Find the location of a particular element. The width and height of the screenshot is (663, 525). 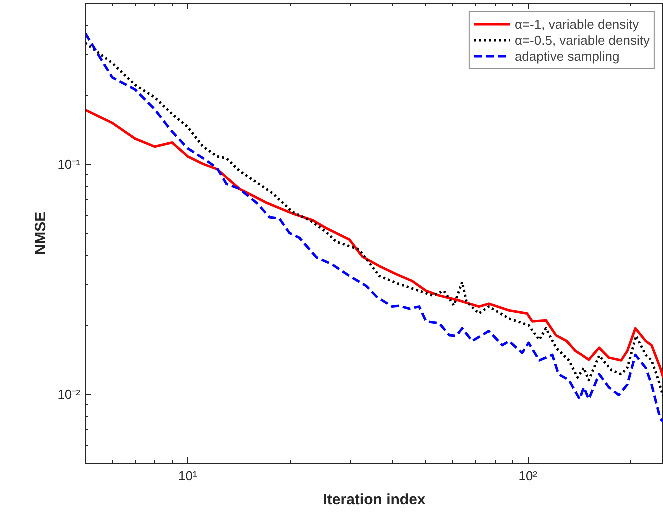

legend-label: α=-0.5, variable density is located at coordinates (582, 40).